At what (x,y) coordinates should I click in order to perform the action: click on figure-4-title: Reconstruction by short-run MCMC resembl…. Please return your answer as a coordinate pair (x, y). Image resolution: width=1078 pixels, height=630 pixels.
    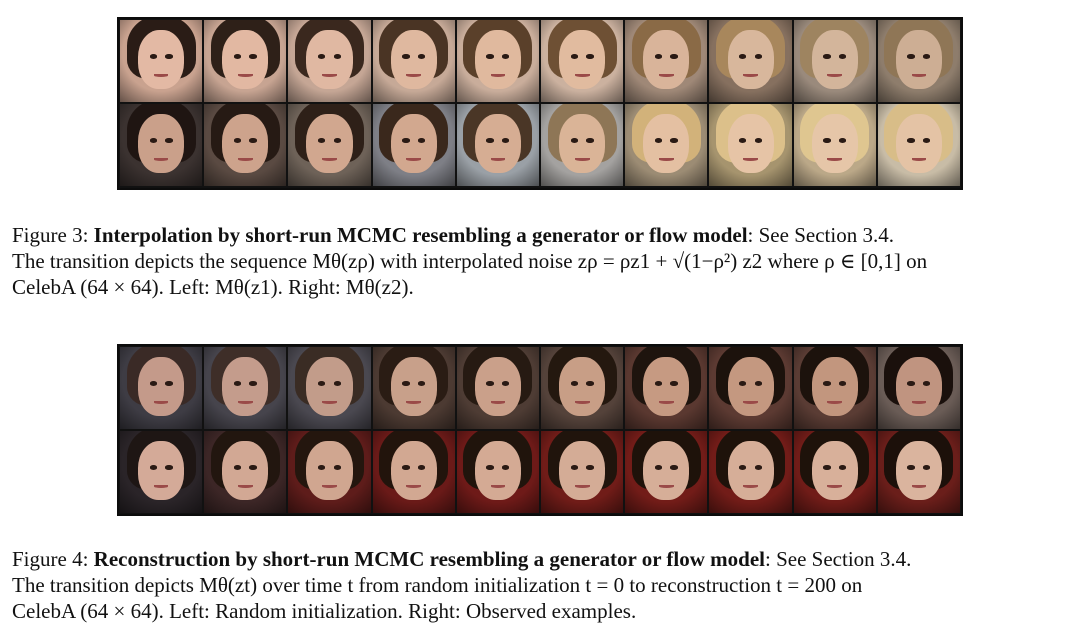
    Looking at the image, I should click on (429, 559).